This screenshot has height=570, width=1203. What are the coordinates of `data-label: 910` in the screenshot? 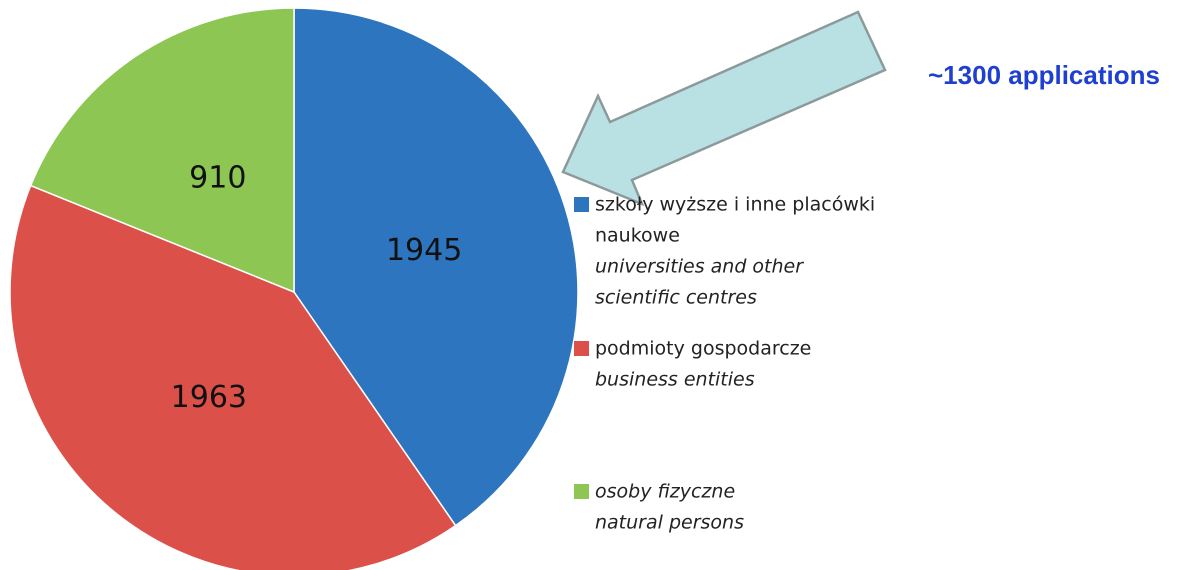 It's located at (217, 177).